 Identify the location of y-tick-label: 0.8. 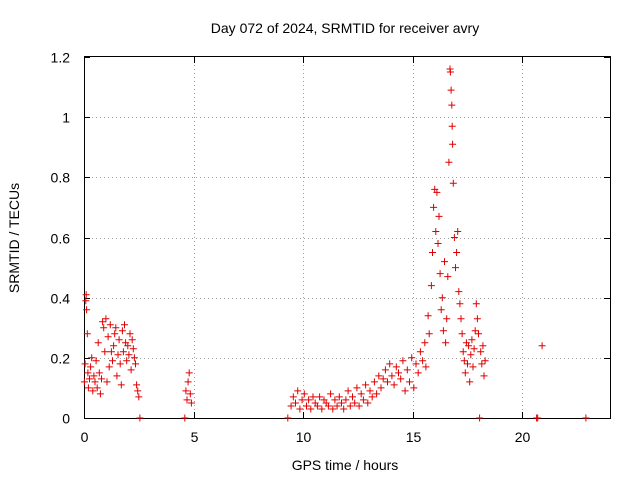
(61, 178).